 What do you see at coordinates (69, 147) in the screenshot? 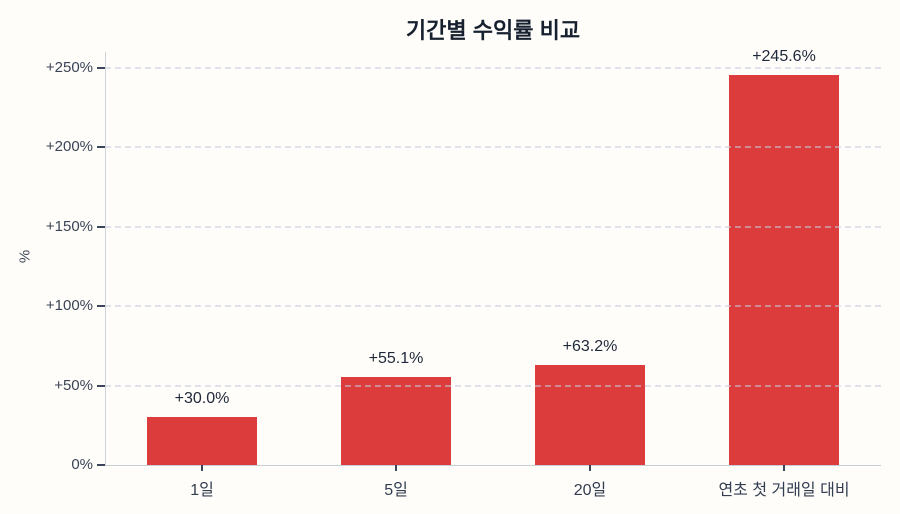
I see `y-tick-label: +200%` at bounding box center [69, 147].